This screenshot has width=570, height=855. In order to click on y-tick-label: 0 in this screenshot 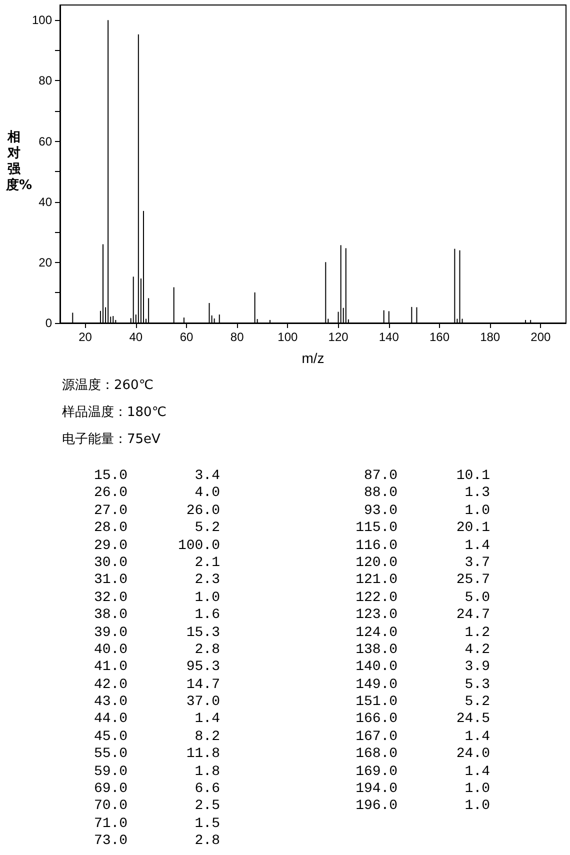, I will do `click(48, 323)`.